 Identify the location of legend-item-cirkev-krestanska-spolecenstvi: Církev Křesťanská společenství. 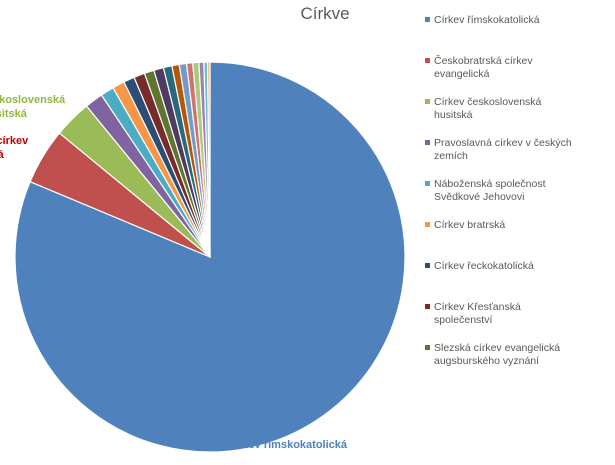
(473, 313).